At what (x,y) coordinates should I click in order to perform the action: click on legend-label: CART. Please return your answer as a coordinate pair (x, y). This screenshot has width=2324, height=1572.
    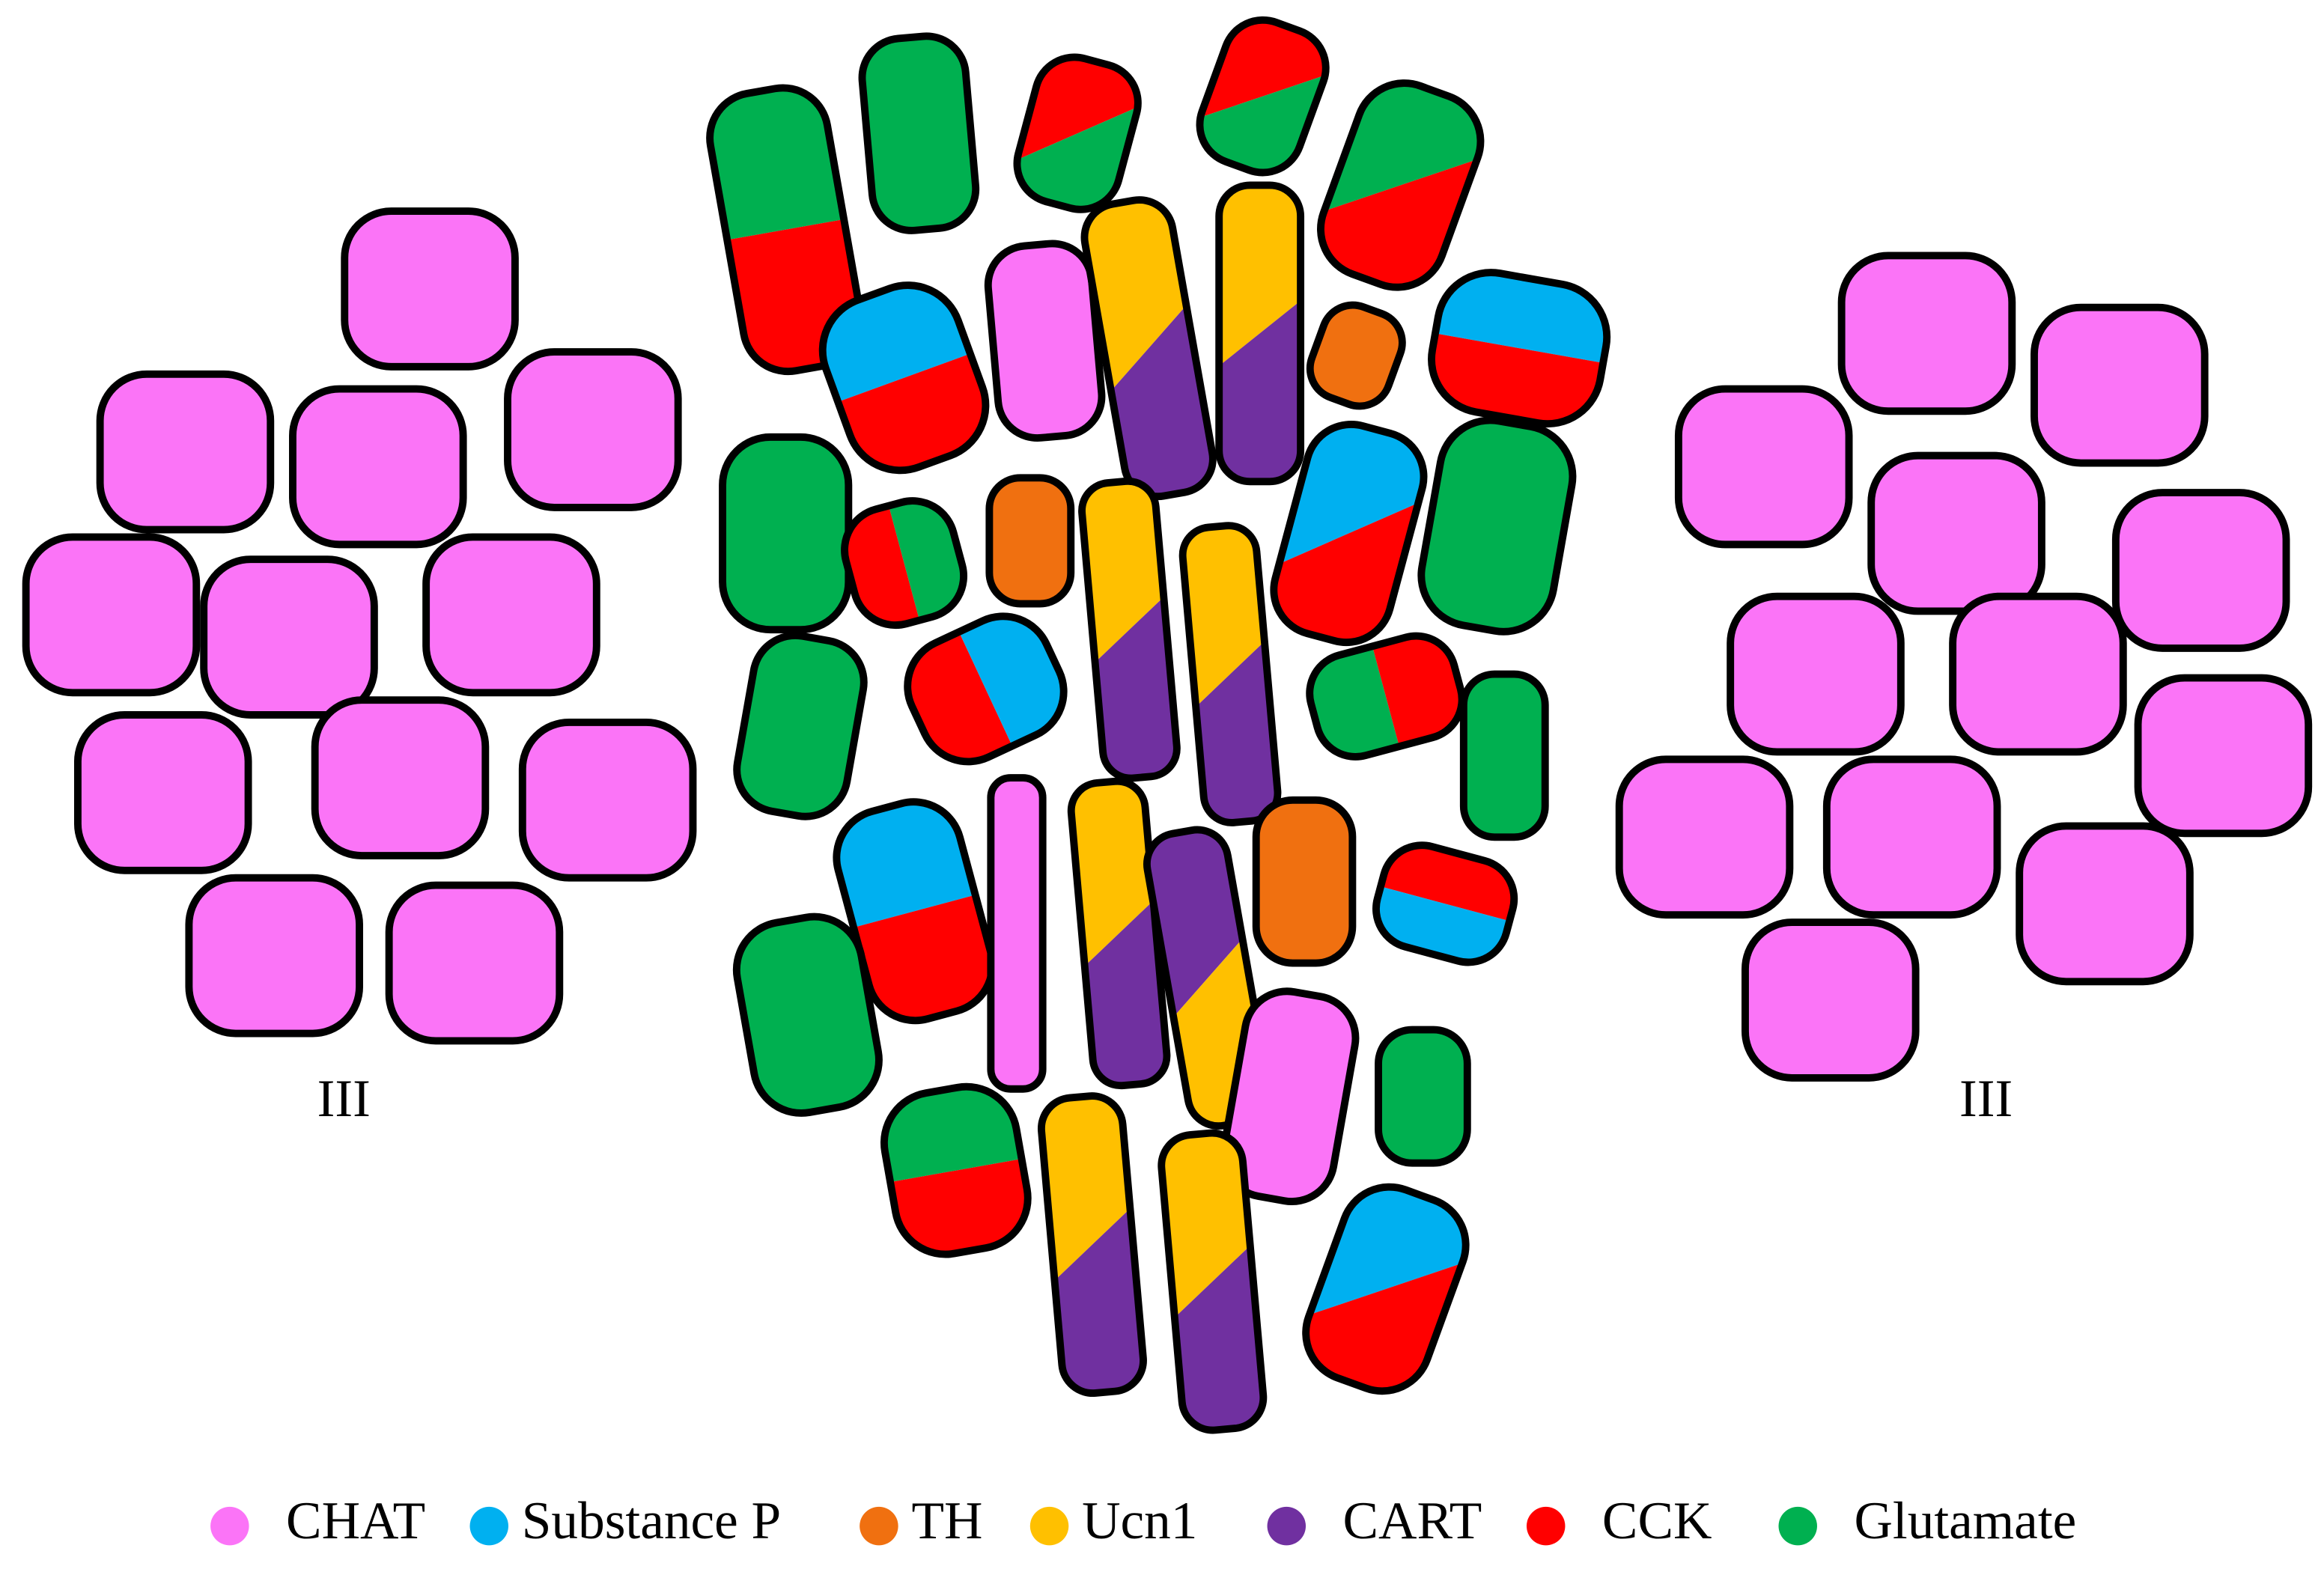
    Looking at the image, I should click on (1412, 1521).